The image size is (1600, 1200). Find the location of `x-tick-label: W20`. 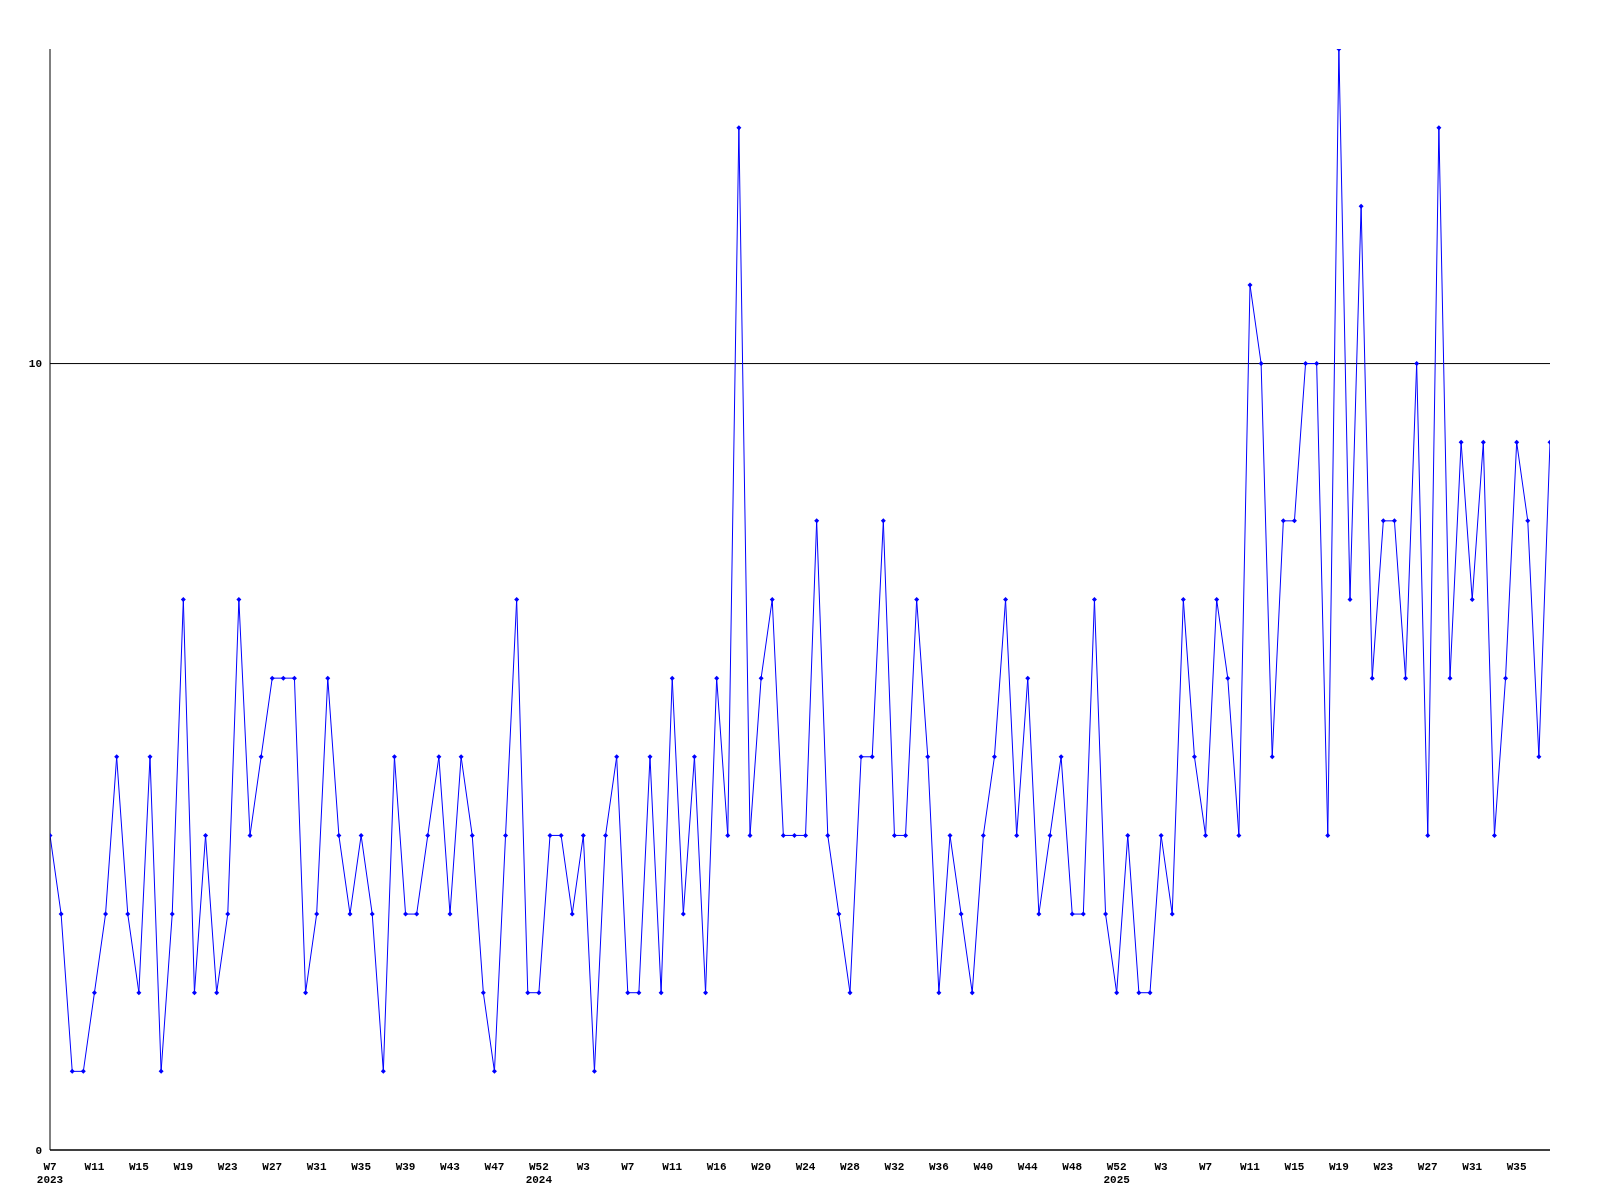

x-tick-label: W20 is located at coordinates (761, 1167).